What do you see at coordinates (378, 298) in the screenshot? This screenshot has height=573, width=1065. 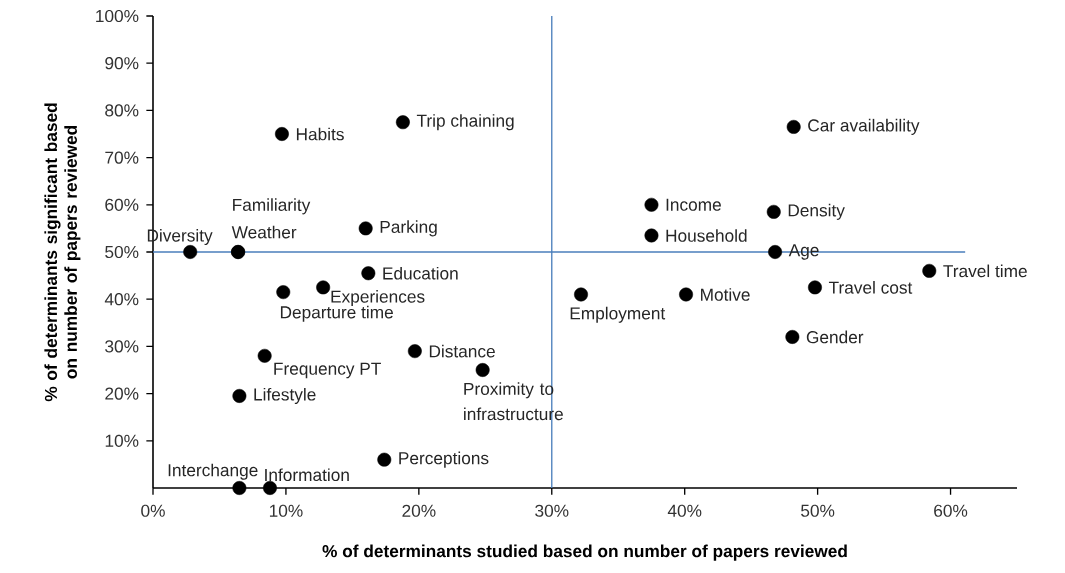 I see `annotation: Experiences` at bounding box center [378, 298].